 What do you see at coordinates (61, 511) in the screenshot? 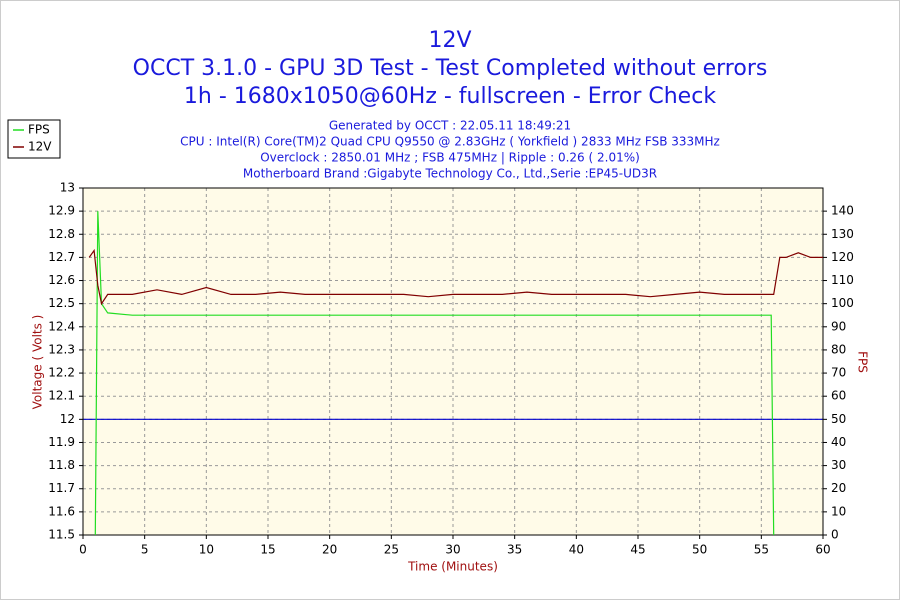
I see `y-tick-label: 11.6` at bounding box center [61, 511].